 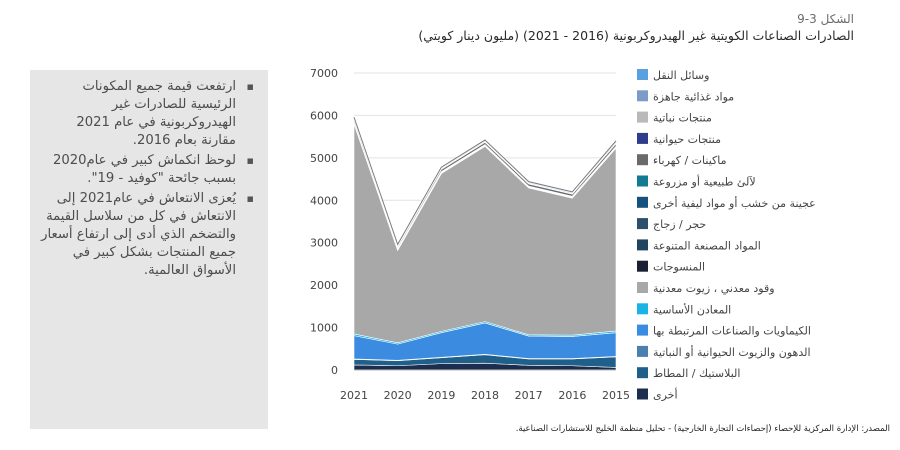 What do you see at coordinates (529, 395) in the screenshot?
I see `x-tick-label: 2017` at bounding box center [529, 395].